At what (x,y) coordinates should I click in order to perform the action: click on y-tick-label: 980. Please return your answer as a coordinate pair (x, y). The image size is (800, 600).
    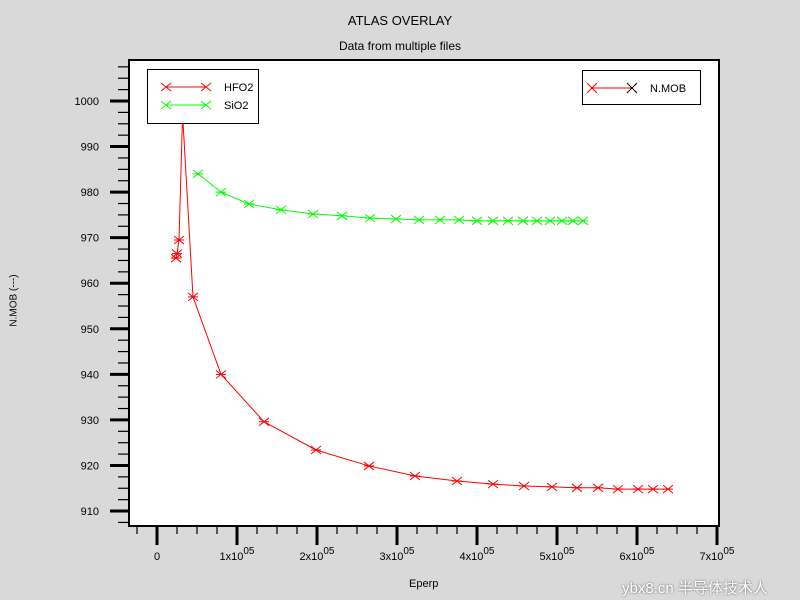
    Looking at the image, I should click on (90, 193).